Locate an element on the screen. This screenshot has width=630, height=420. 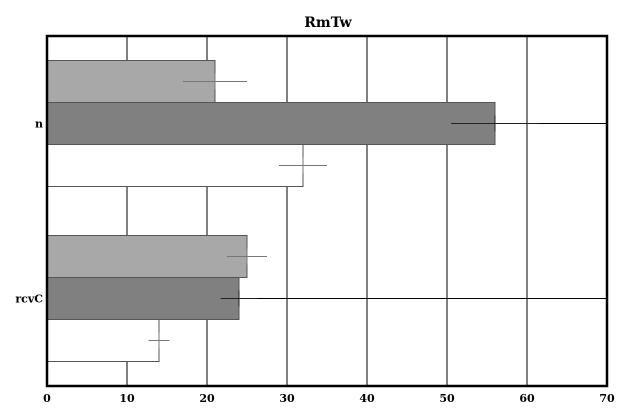
x-tick-label-7: 70 is located at coordinates (607, 398).